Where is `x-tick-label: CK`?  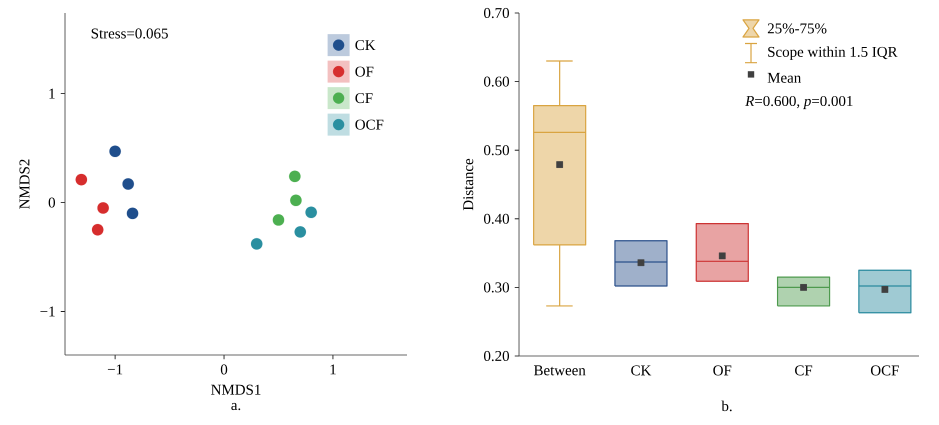 x-tick-label: CK is located at coordinates (641, 370).